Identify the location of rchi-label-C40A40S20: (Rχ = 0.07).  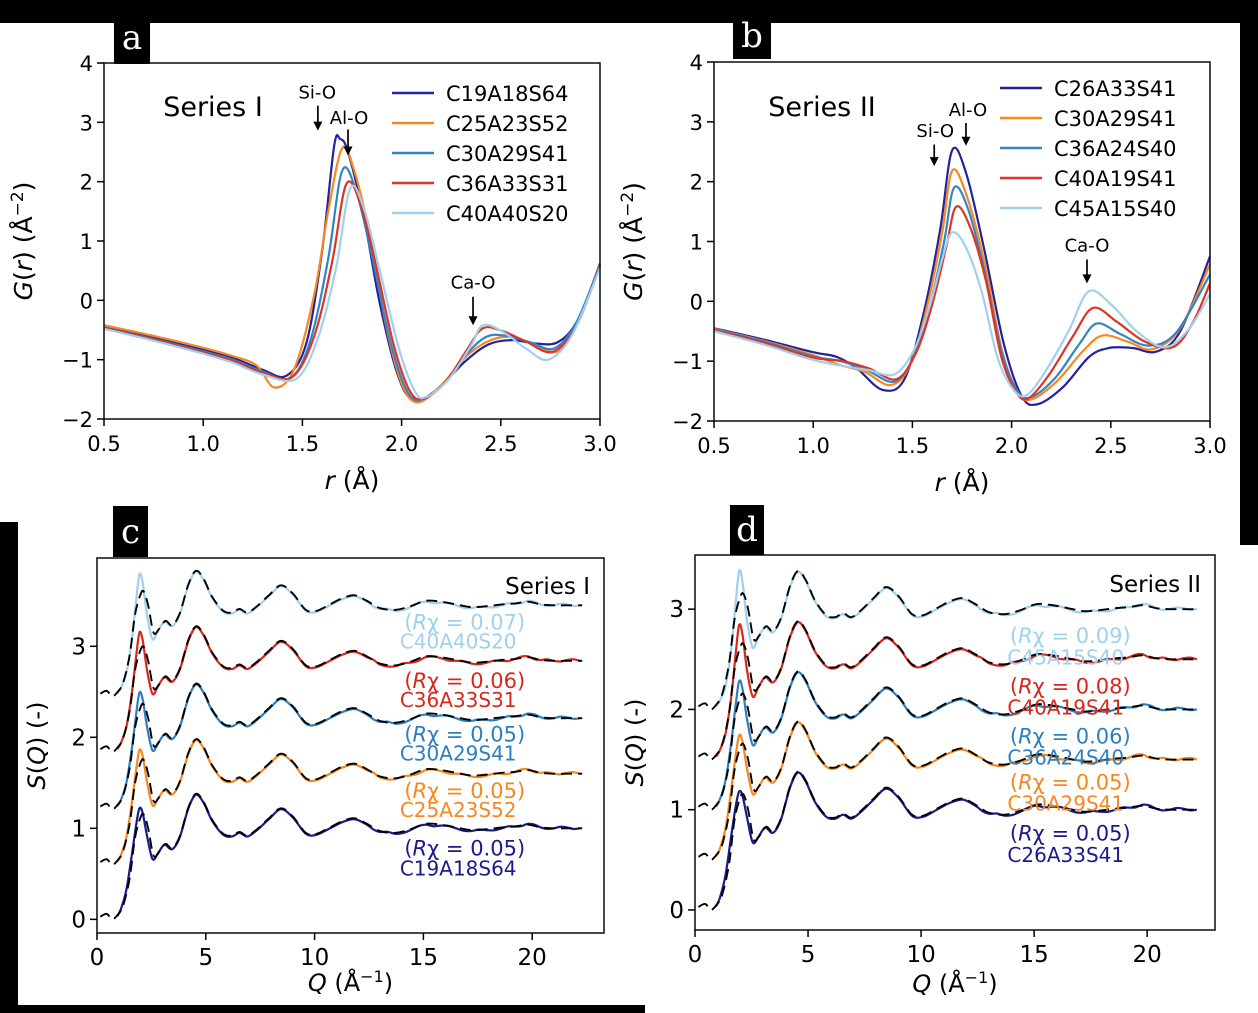
(464, 623).